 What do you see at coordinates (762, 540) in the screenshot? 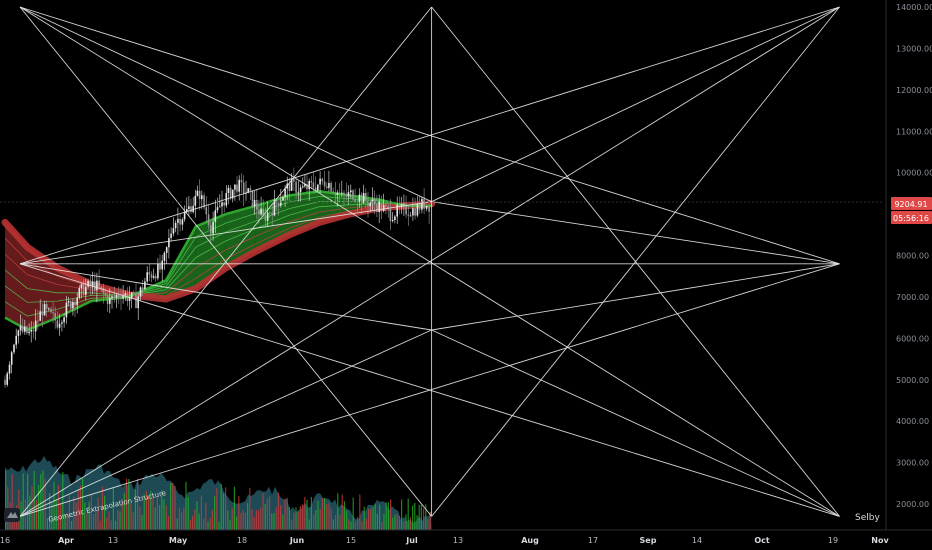
I see `x-tick-label: Oct` at bounding box center [762, 540].